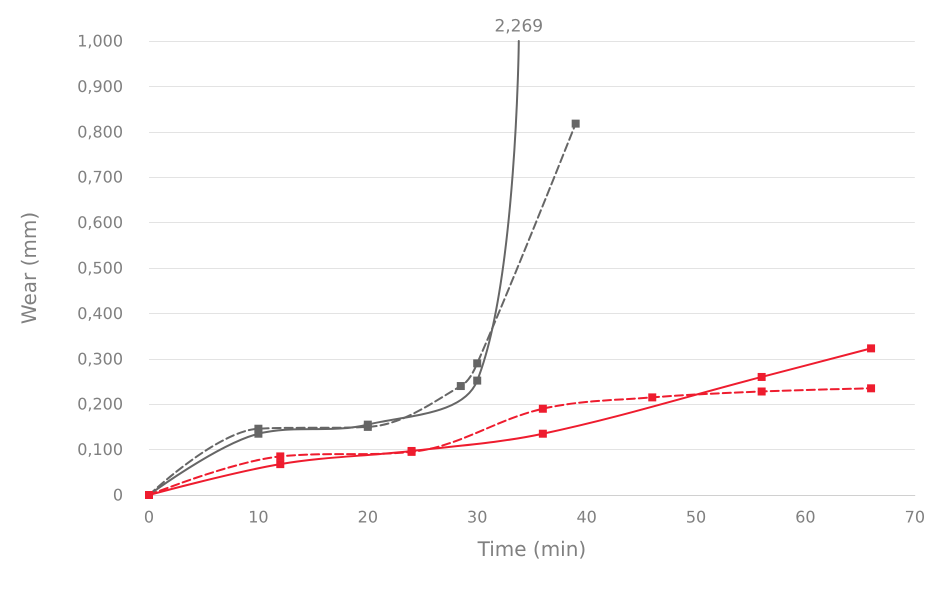  I want to click on x-tick-label: 50, so click(696, 517).